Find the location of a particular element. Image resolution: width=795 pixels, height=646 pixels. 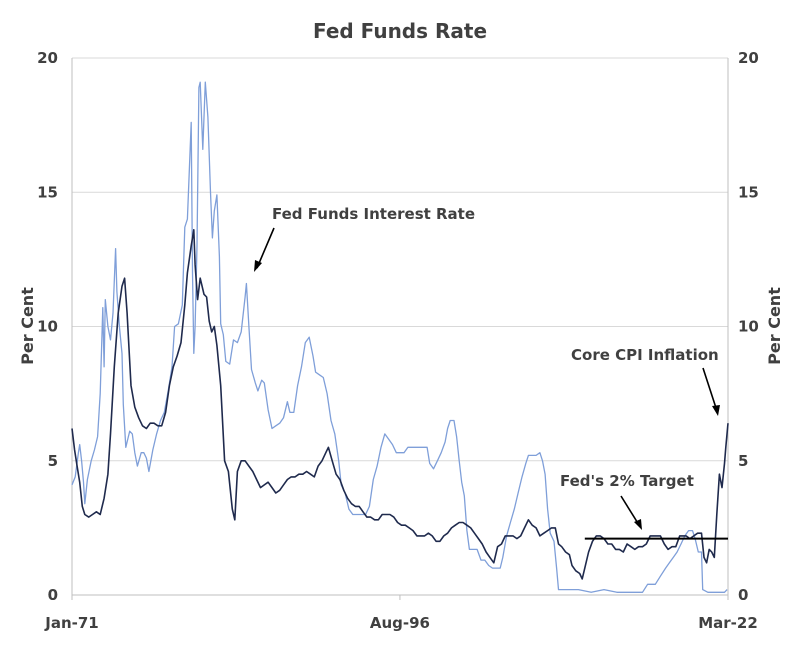

annotation-fed-funds-arrowhead is located at coordinates (258, 266).